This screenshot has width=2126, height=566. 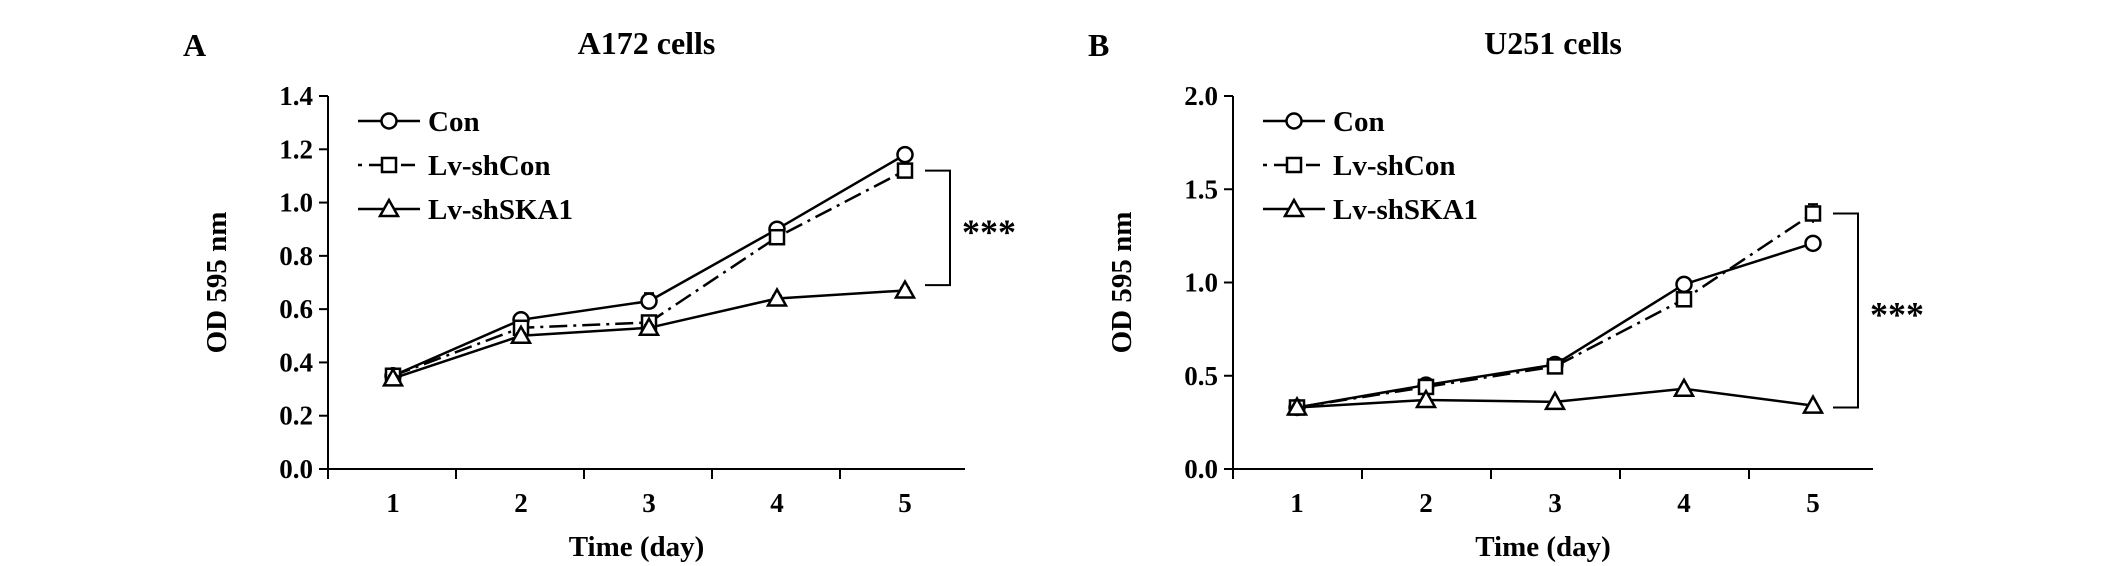 What do you see at coordinates (296, 149) in the screenshot?
I see `y-tick-label: 1.2` at bounding box center [296, 149].